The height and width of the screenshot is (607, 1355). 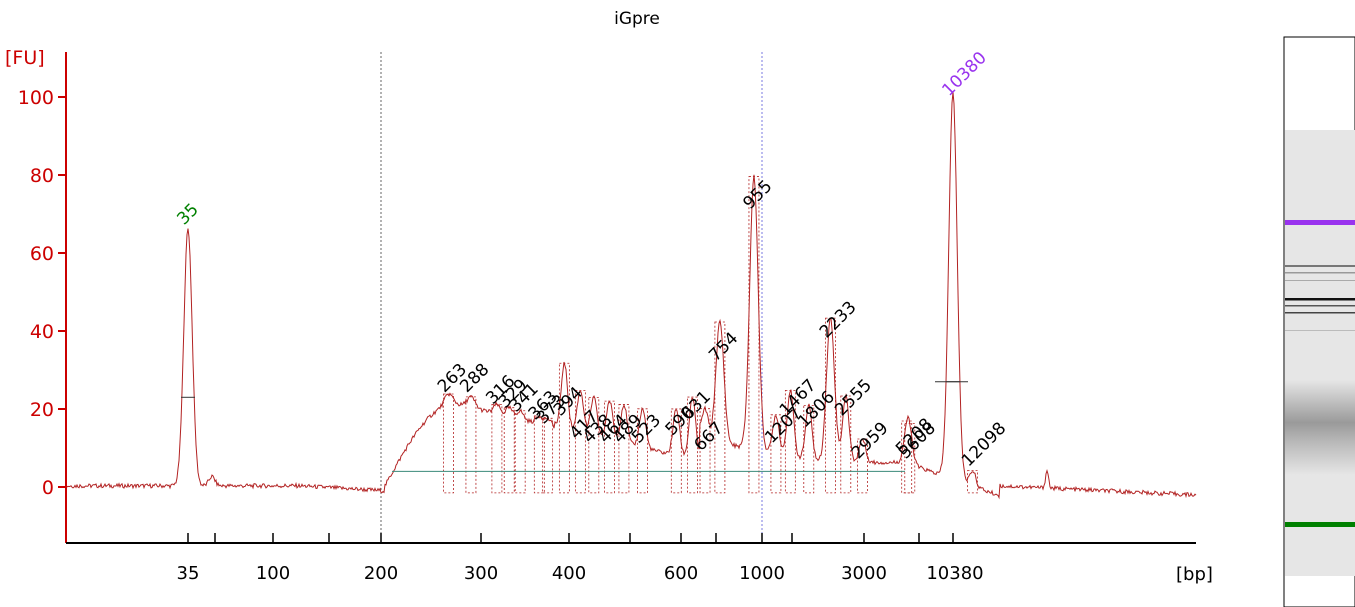 What do you see at coordinates (25, 58) in the screenshot?
I see `y-axis-label: [FU]` at bounding box center [25, 58].